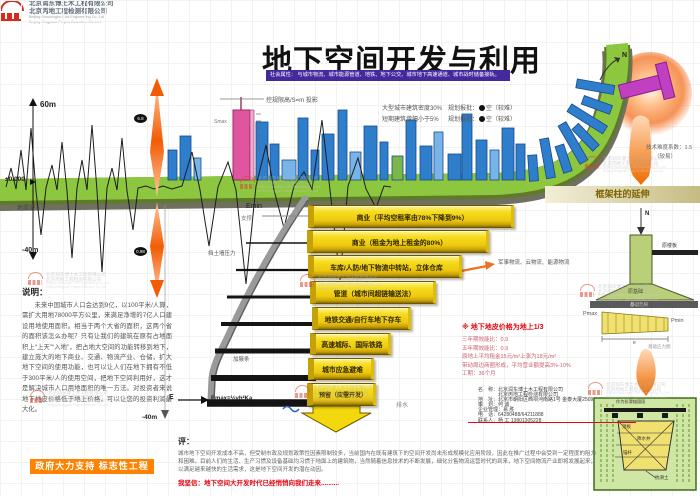 The height and width of the screenshot is (496, 700). Describe the element at coordinates (640, 150) in the screenshot. I see `focus-funnel-top` at that location.